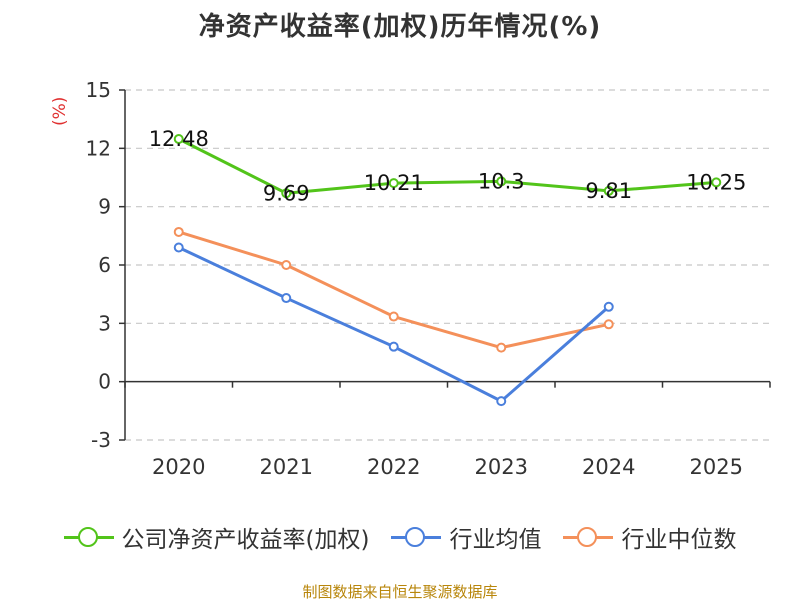  I want to click on y-tick-label: 6, so click(104, 265).